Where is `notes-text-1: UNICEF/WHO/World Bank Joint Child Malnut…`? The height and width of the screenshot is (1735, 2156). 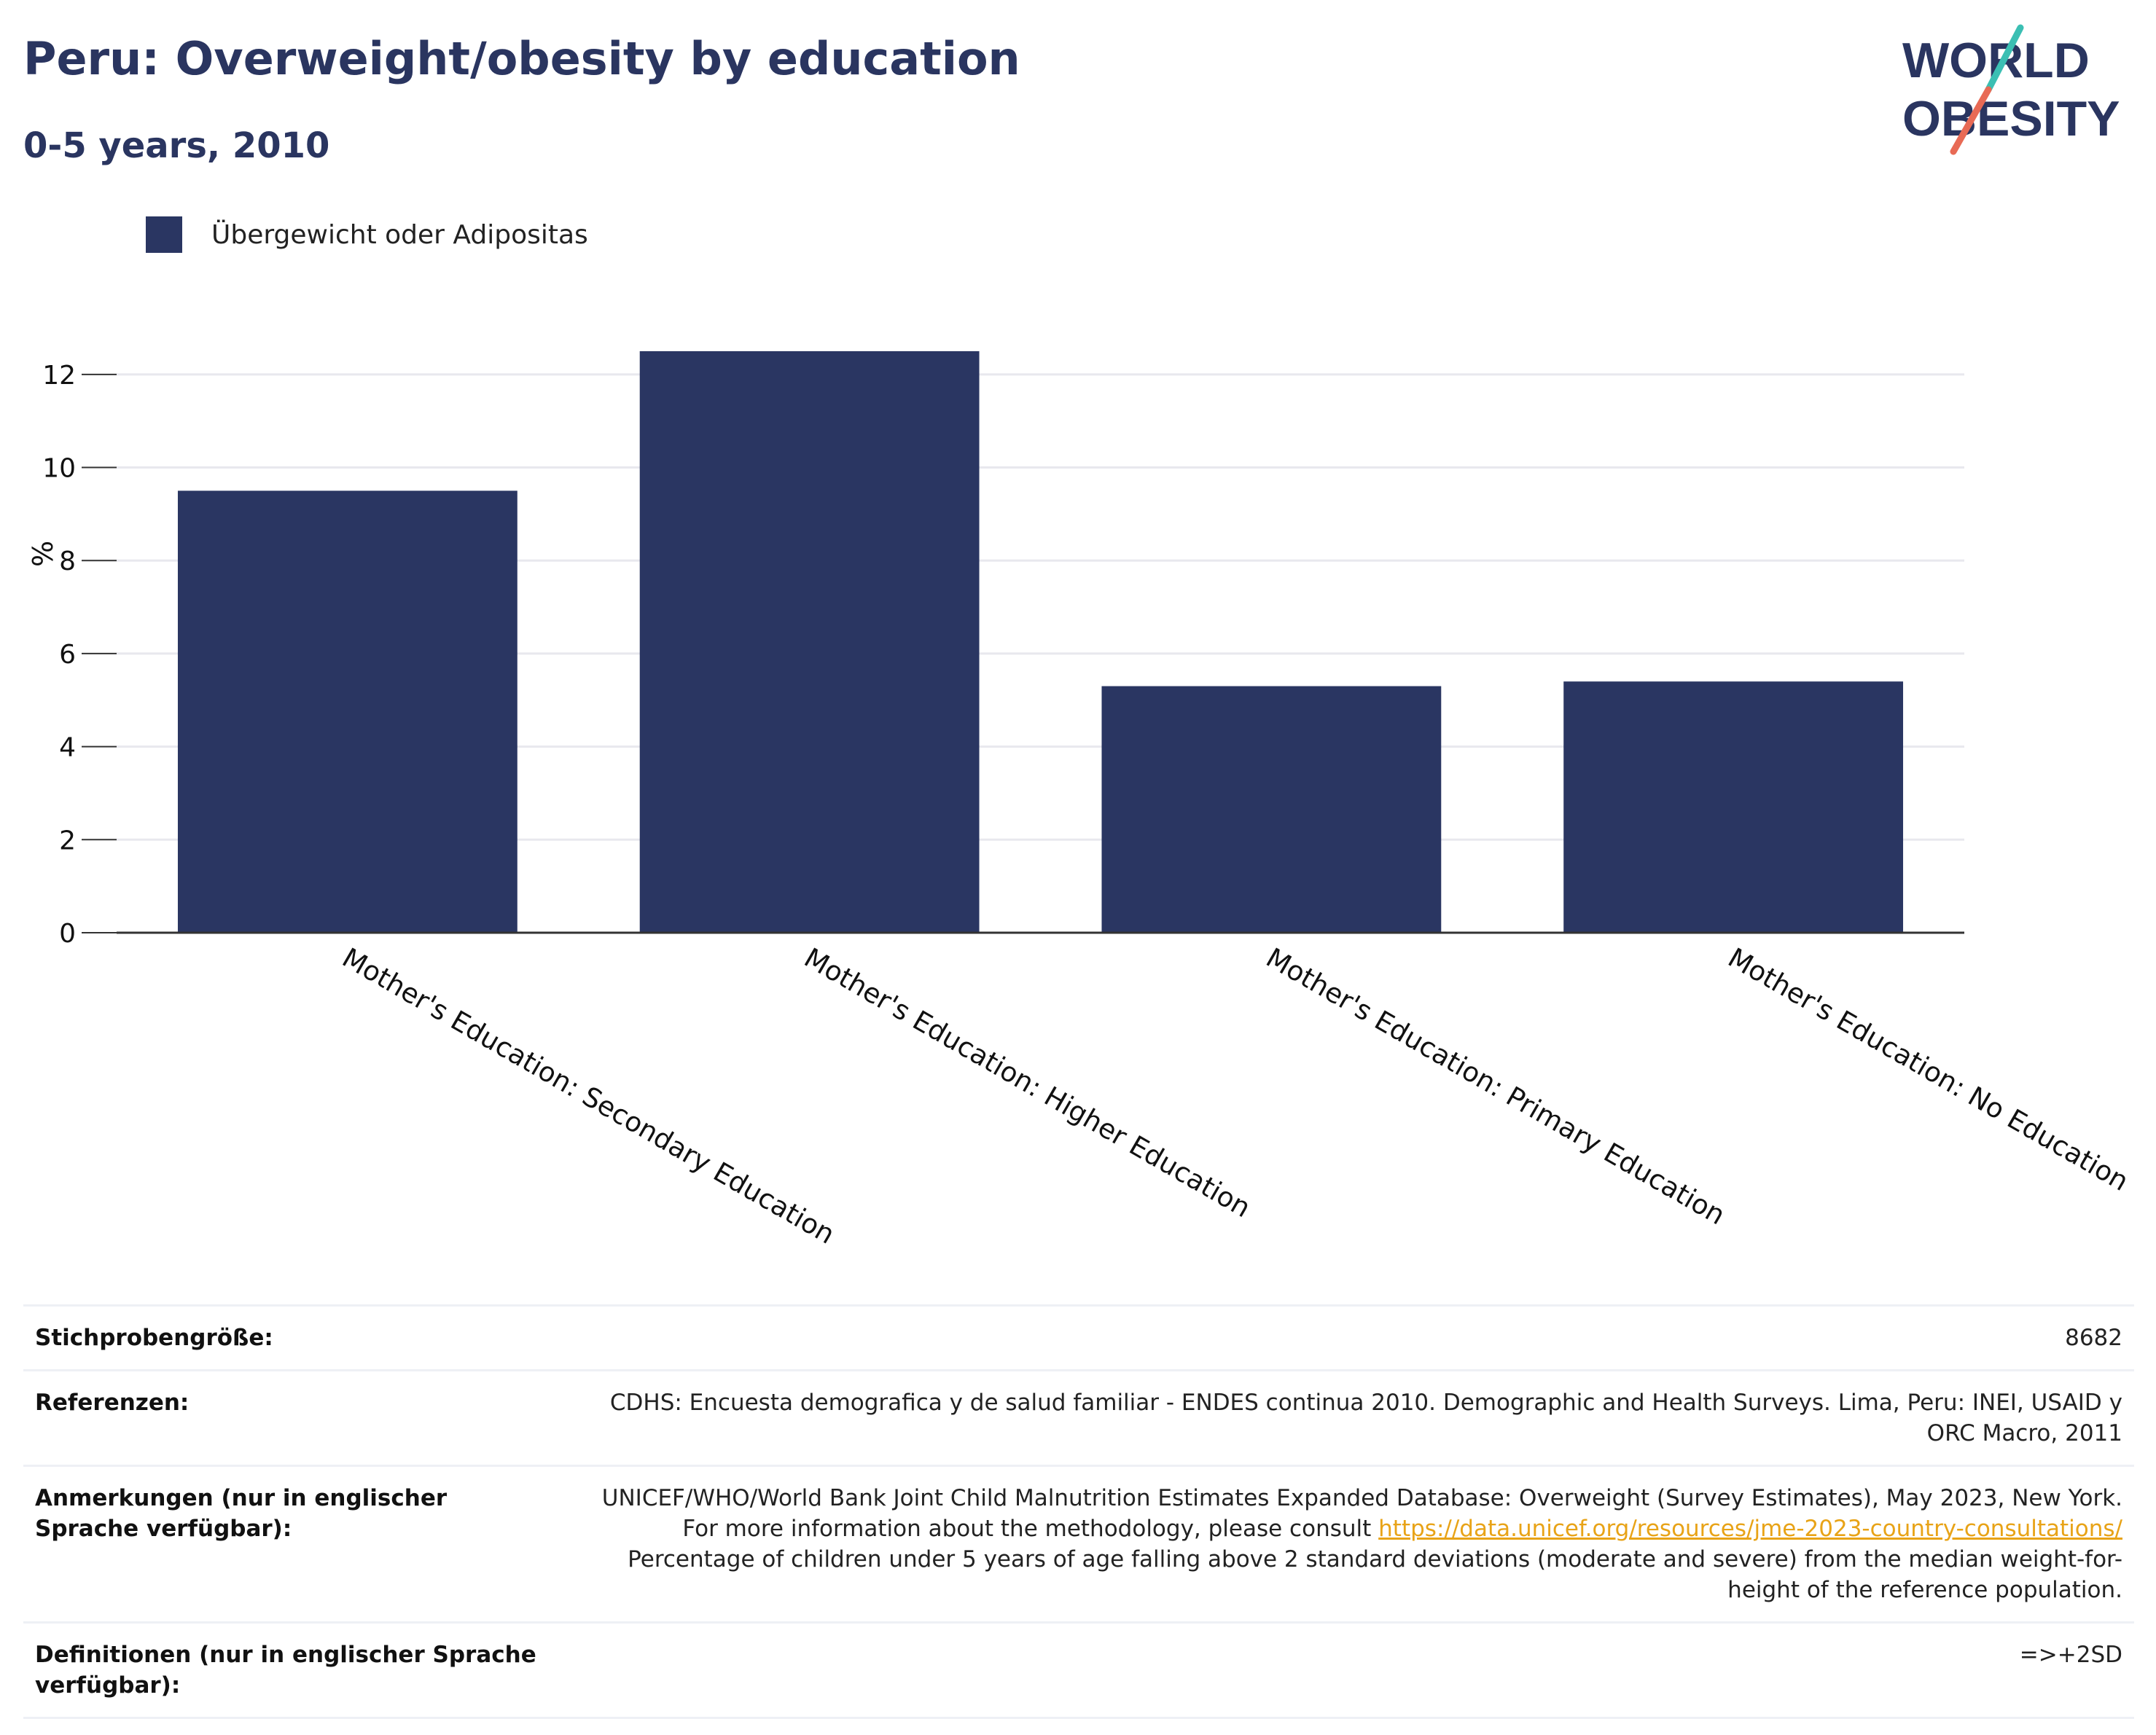 notes-text-1: UNICEF/WHO/World Bank Joint Child Malnut… is located at coordinates (1362, 1514).